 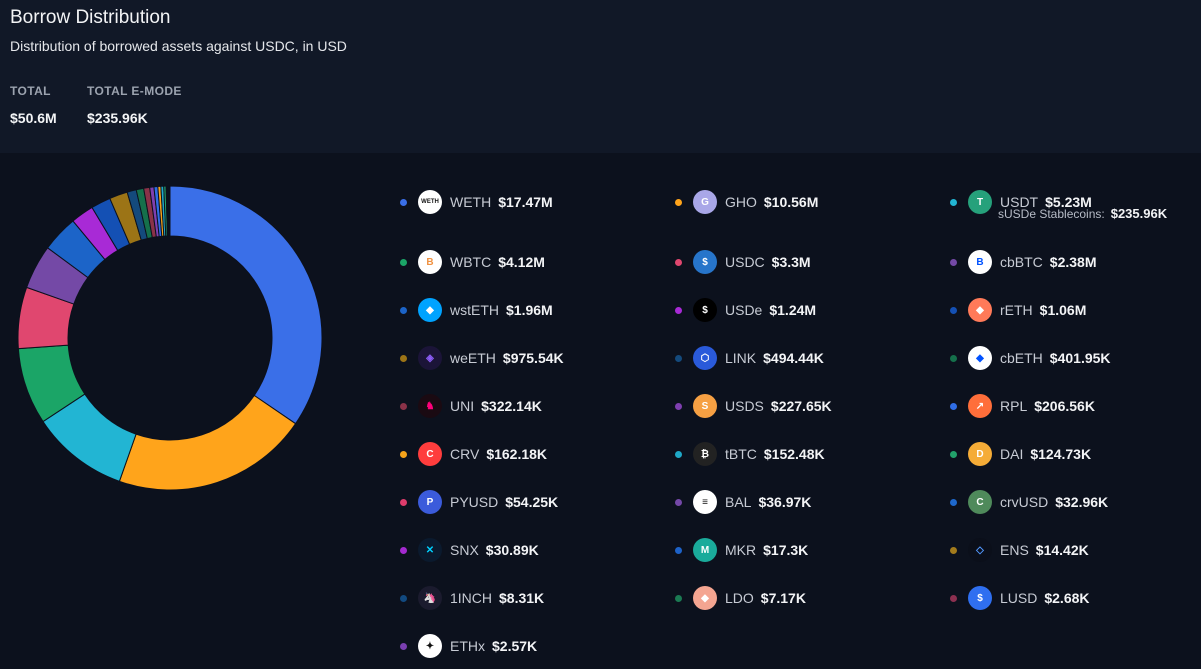 I want to click on usds-icon: S, so click(x=705, y=406).